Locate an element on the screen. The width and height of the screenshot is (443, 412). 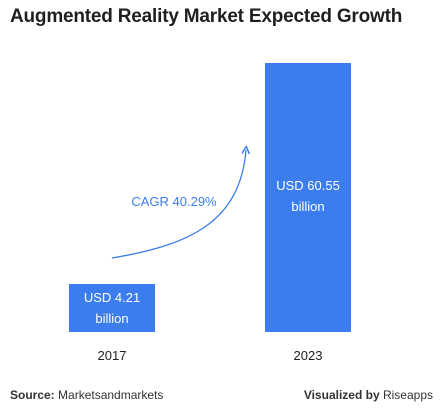
cagr-annotation: CAGR 40.29% is located at coordinates (174, 201).